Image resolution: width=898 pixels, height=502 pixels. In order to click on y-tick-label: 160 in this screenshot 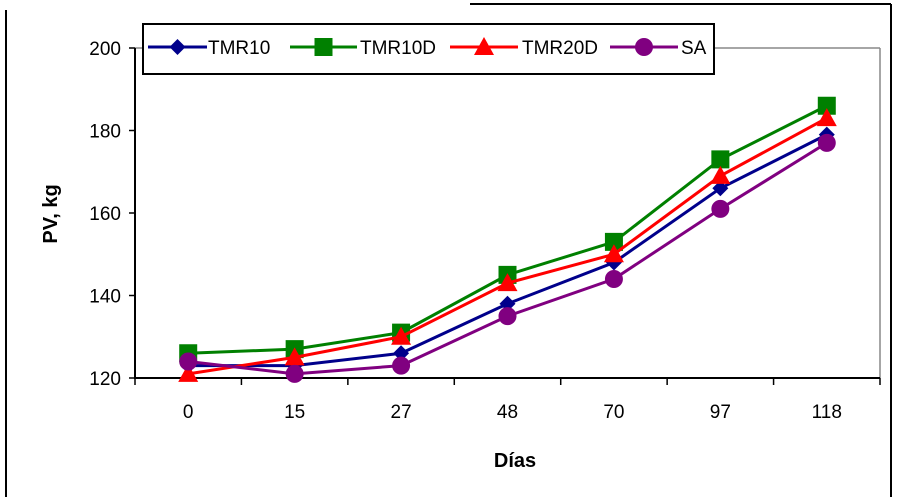, I will do `click(105, 214)`.